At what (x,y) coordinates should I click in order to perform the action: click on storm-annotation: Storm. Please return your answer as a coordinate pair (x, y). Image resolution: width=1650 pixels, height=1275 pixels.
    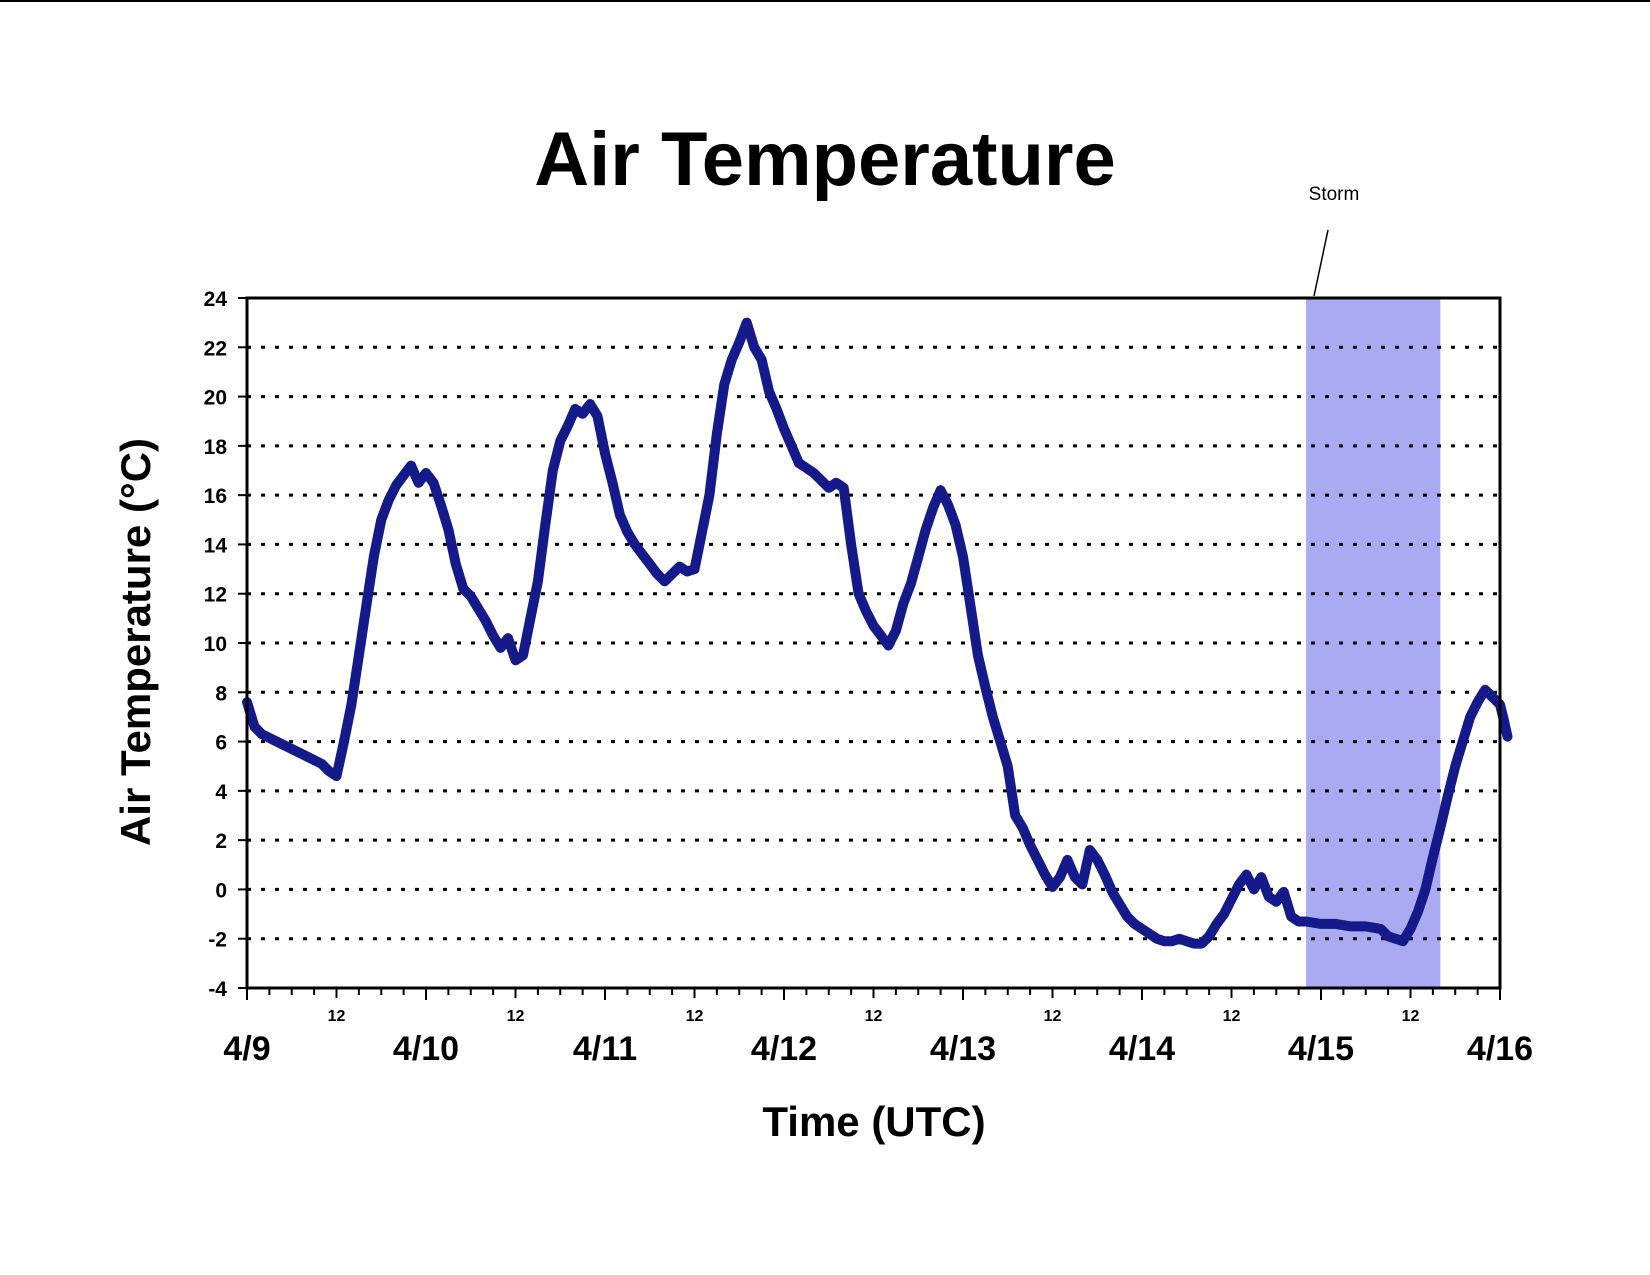
    Looking at the image, I should click on (1334, 194).